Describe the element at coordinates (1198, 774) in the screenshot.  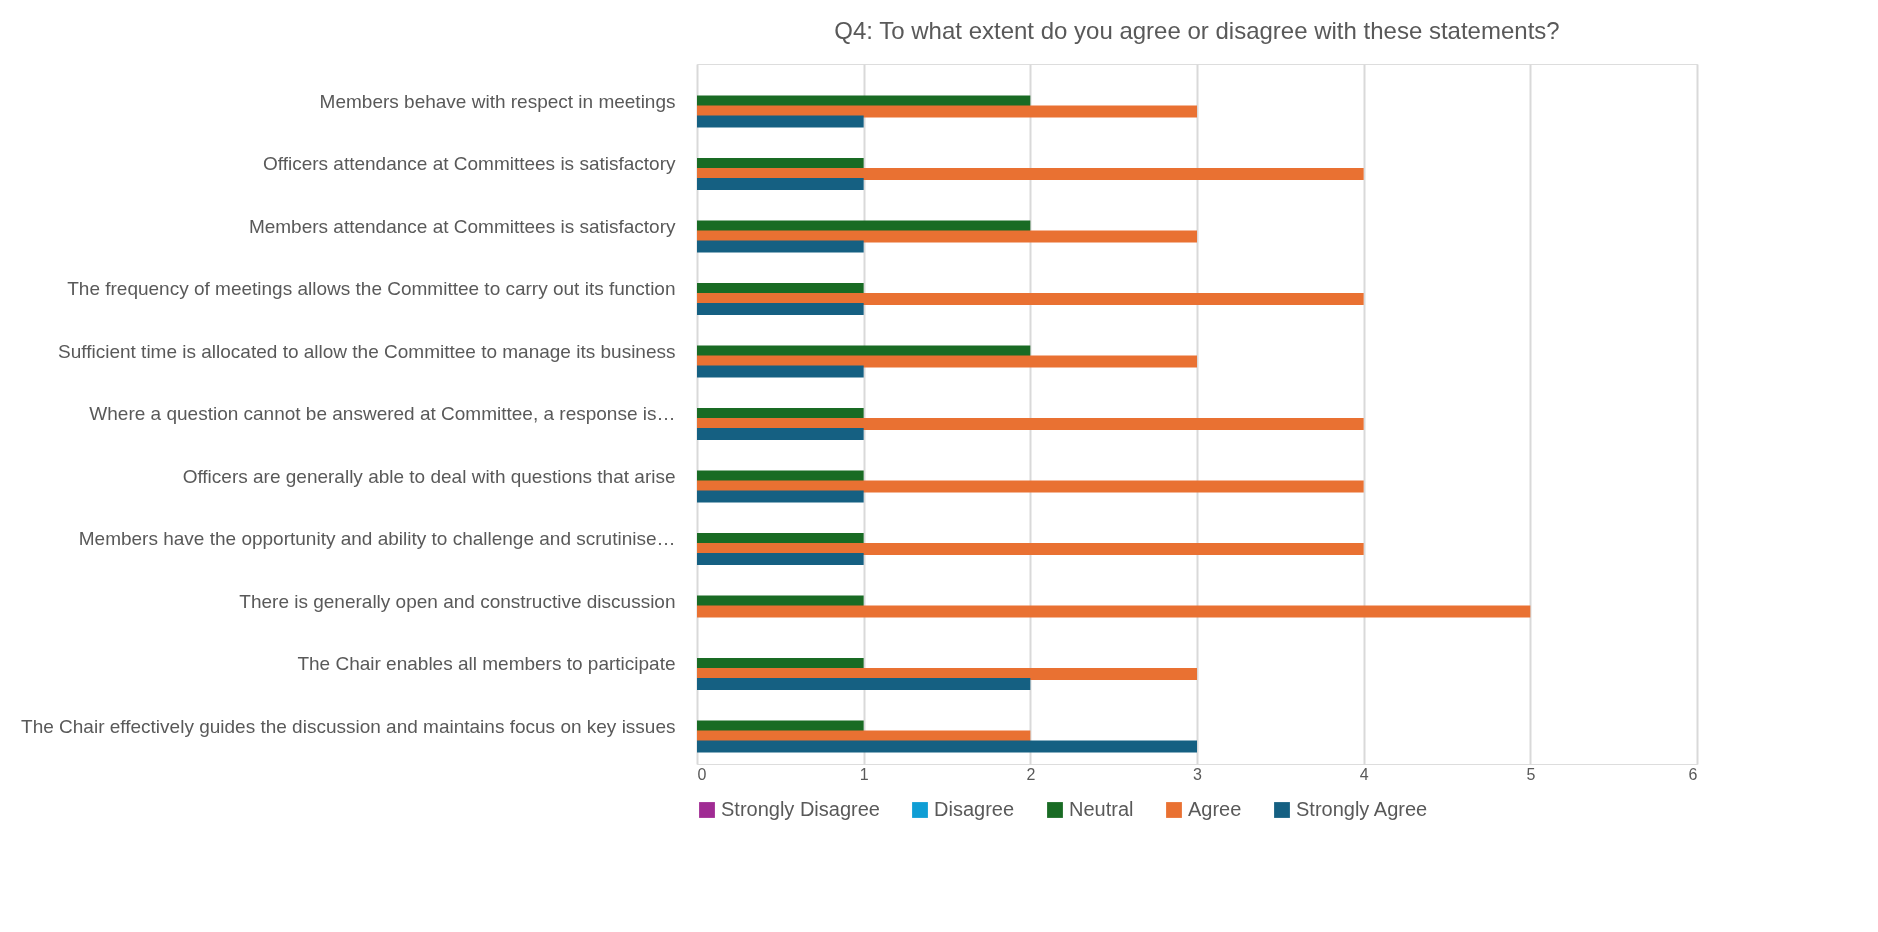
I see `x-tick-label: 3` at that location.